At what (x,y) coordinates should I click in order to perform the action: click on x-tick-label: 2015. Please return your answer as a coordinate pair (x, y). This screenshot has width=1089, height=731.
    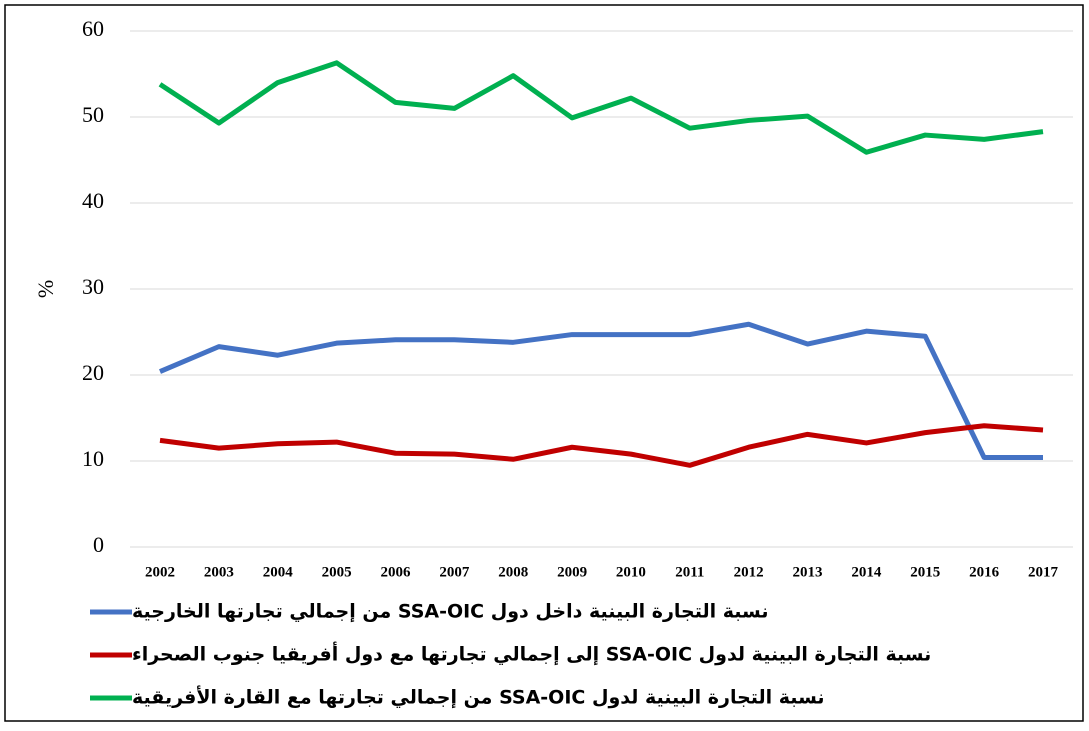
    Looking at the image, I should click on (925, 572).